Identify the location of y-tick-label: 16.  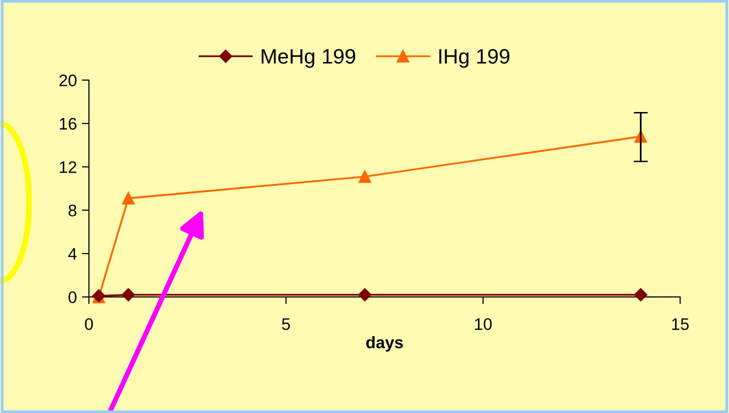
(68, 124).